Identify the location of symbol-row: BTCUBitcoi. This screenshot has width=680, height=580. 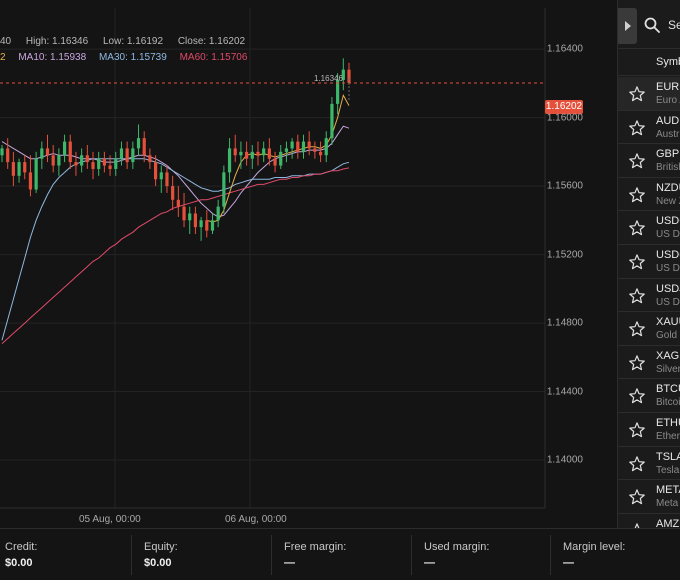
(649, 396).